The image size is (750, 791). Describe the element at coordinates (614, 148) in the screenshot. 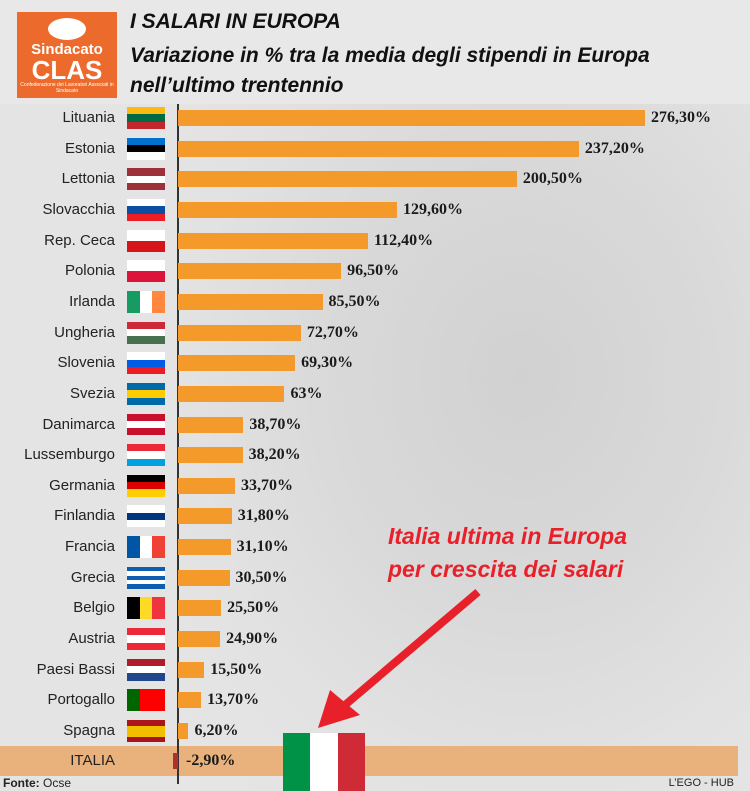

I see `value-label: 237,20%` at that location.